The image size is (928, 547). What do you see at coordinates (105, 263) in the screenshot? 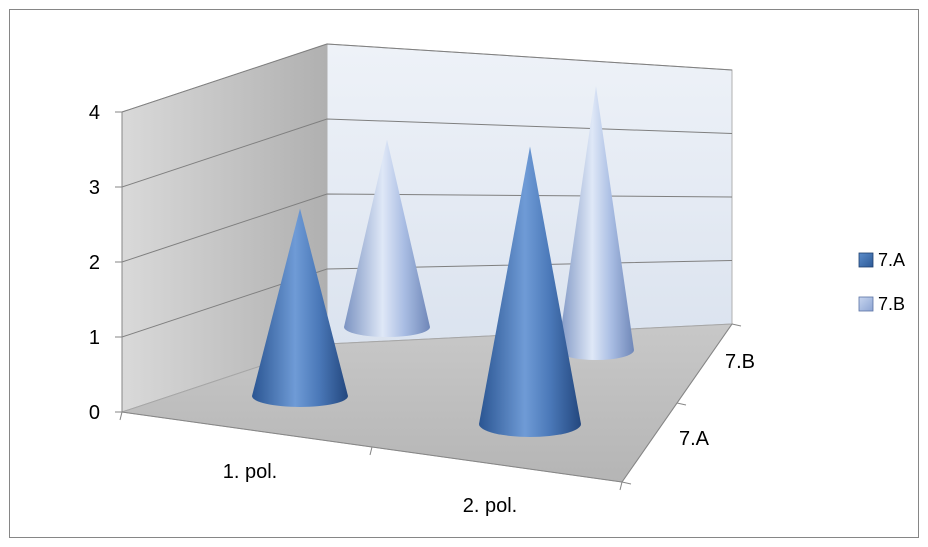
I see `y-axis-ticks: 0 1 2 3 4` at bounding box center [105, 263].